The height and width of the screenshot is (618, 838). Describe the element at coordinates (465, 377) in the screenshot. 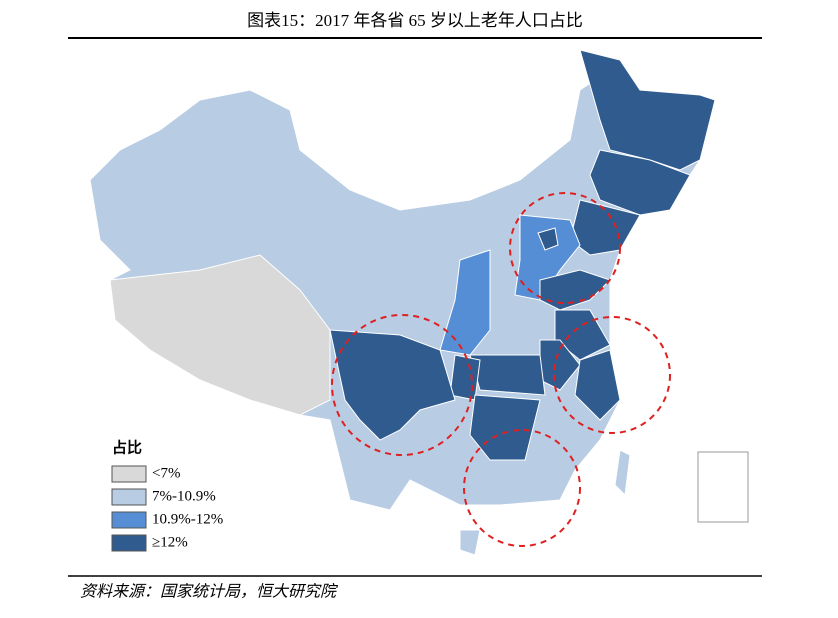

I see `chongqing` at that location.